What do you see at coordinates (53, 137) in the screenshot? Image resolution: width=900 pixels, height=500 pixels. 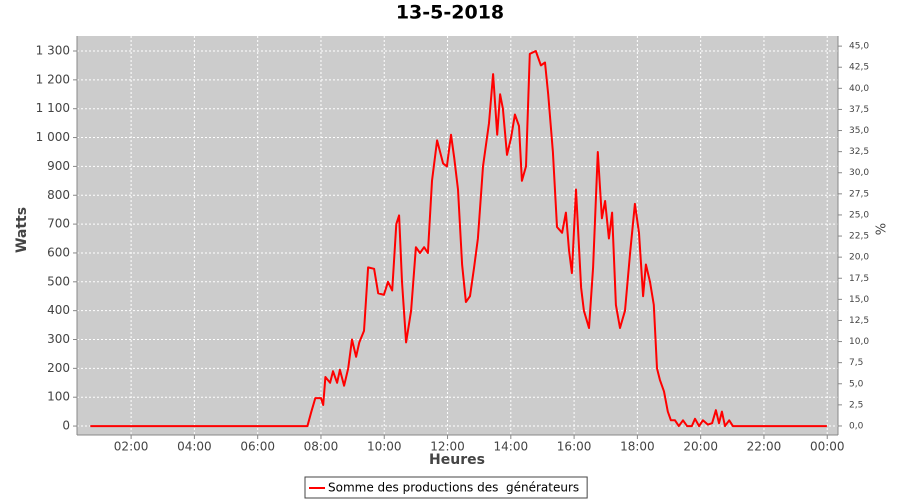 I see `y-tick-label: 1 000` at bounding box center [53, 137].